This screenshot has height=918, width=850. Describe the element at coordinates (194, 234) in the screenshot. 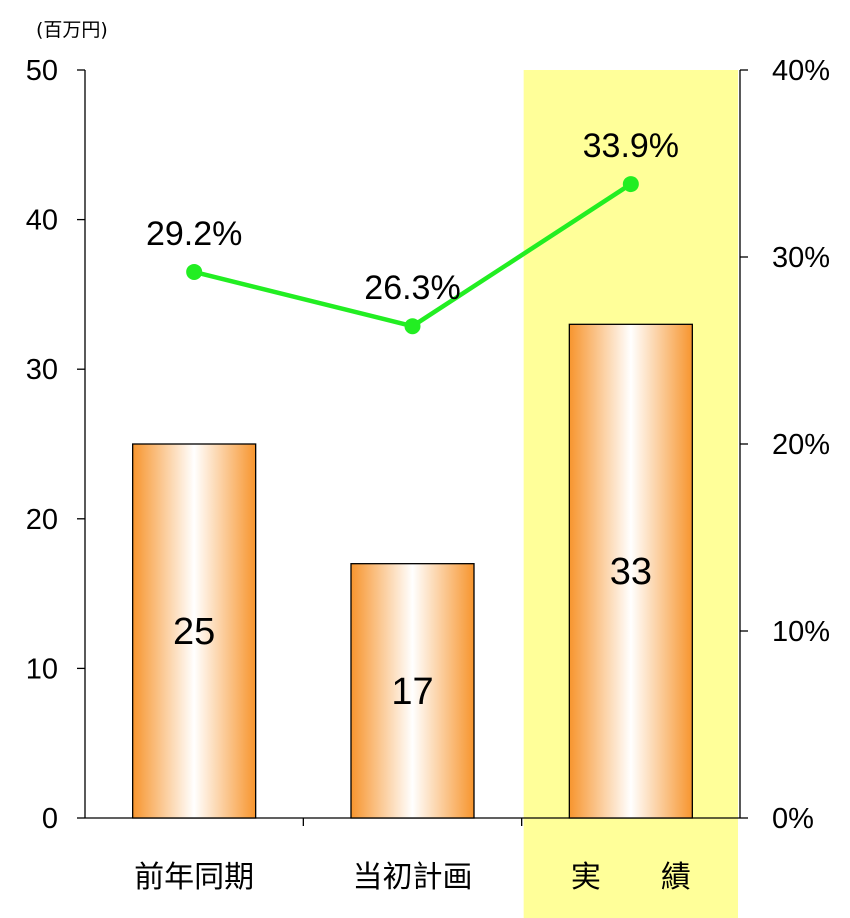

I see `ratio-value-label: 29.2%` at that location.